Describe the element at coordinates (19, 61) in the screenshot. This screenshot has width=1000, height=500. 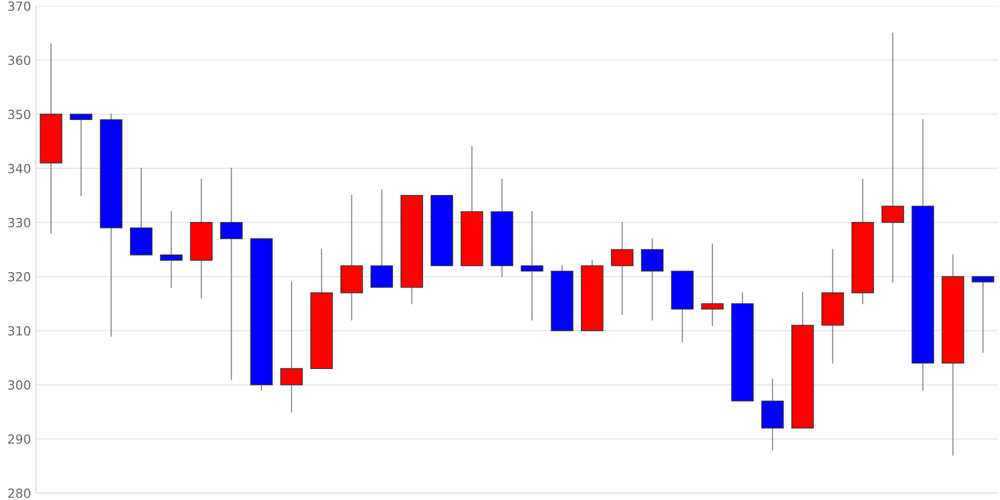
I see `y-tick-label: 360` at that location.